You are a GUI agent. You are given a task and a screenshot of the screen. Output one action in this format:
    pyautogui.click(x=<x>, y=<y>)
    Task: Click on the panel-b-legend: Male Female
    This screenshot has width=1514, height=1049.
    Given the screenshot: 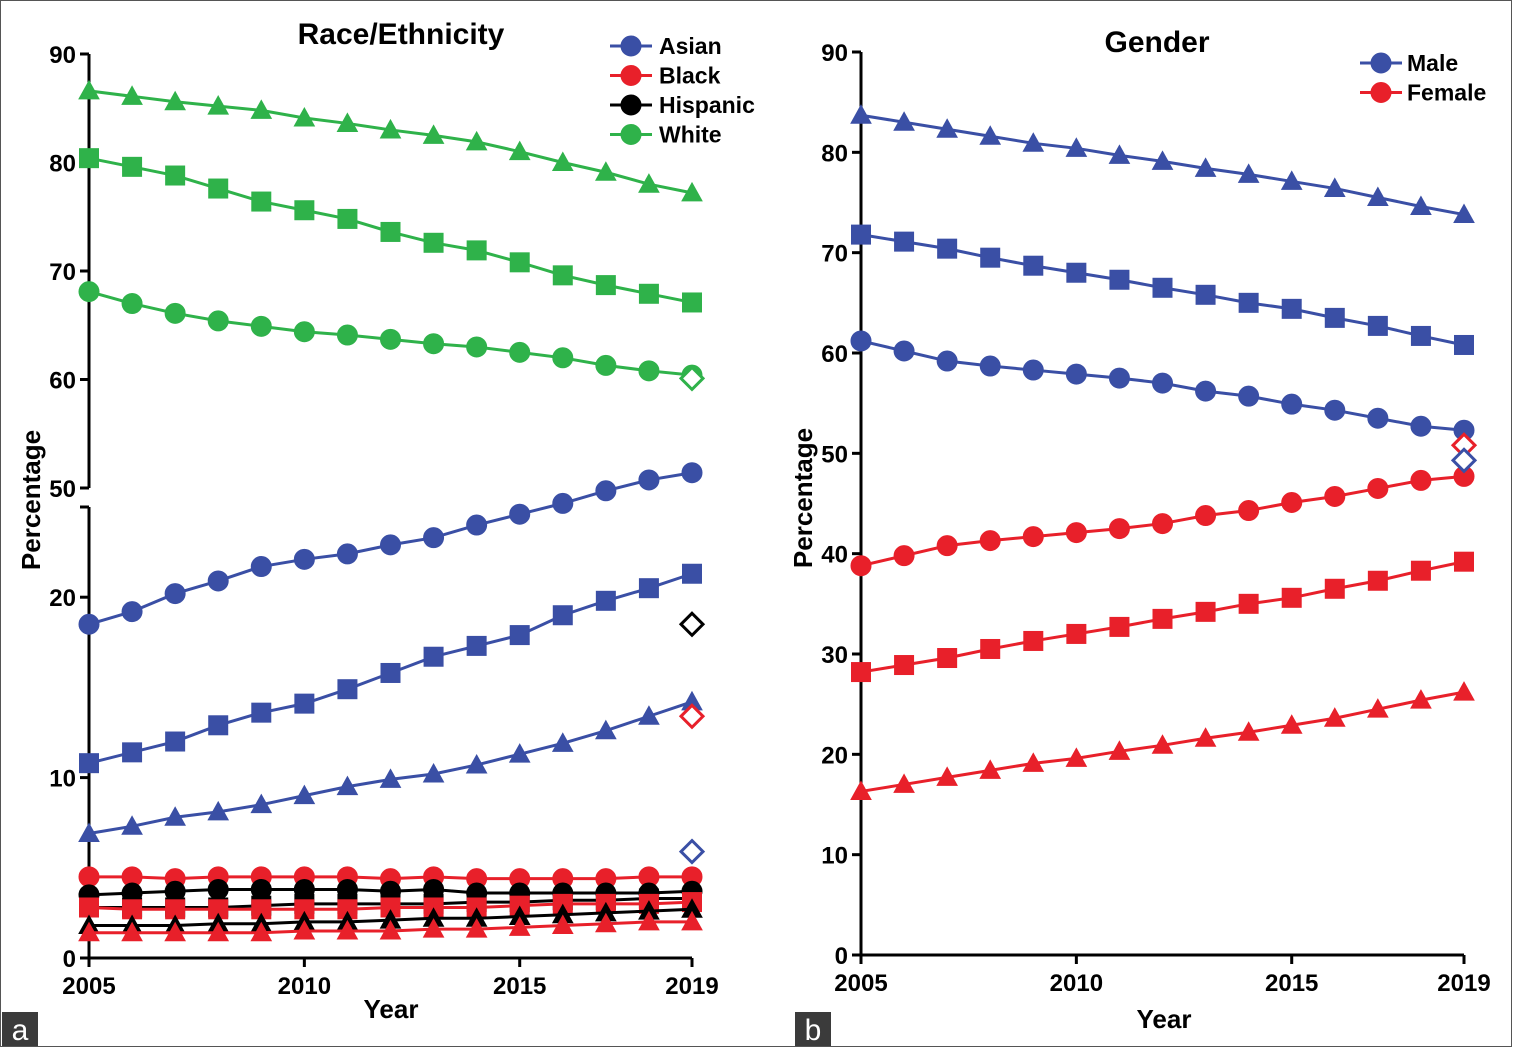 What is the action you would take?
    pyautogui.click(x=1423, y=78)
    